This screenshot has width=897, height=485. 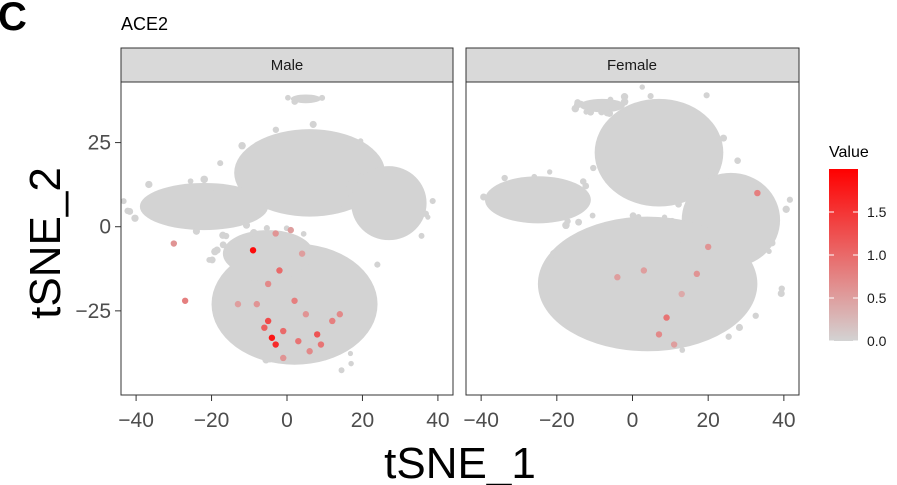 What do you see at coordinates (212, 420) in the screenshot?
I see `x-tick-label: −20` at bounding box center [212, 420].